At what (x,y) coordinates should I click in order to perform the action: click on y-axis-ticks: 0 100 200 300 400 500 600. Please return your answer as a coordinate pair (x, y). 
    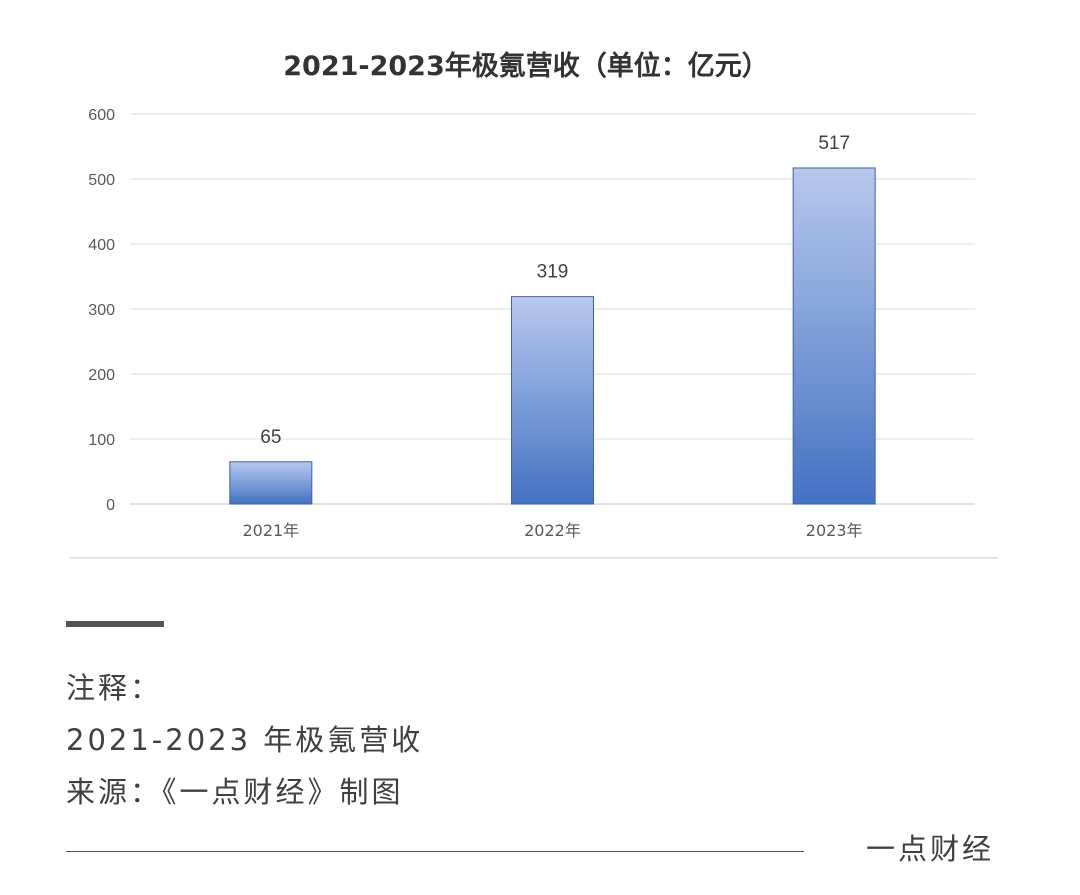
    Looking at the image, I should click on (101, 310).